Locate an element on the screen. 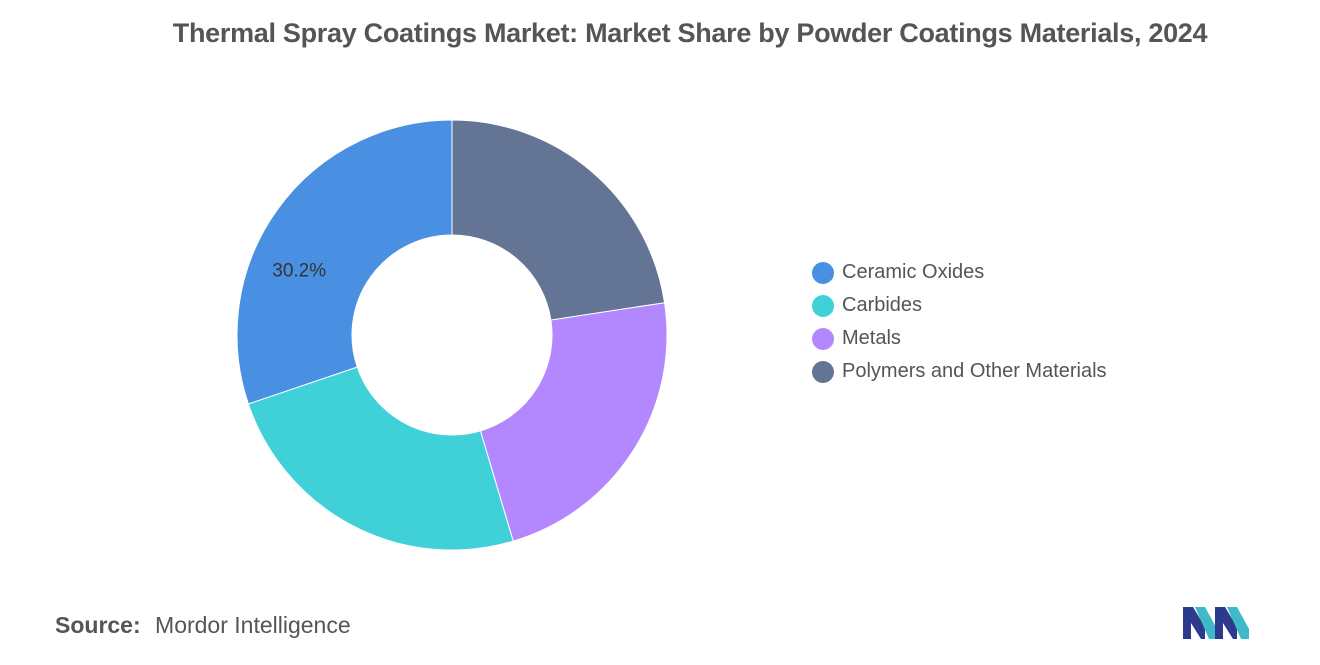 This screenshot has height=665, width=1320. legend-label: Carbides is located at coordinates (882, 305).